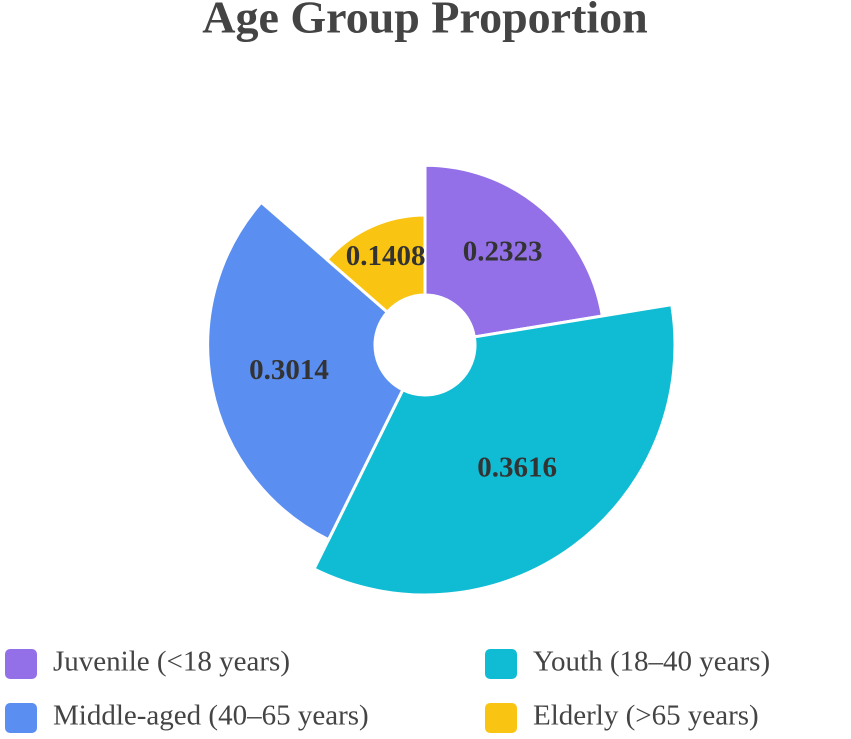 The height and width of the screenshot is (739, 851). Describe the element at coordinates (171, 662) in the screenshot. I see `legend-label: Juvenile (<18 years)` at that location.